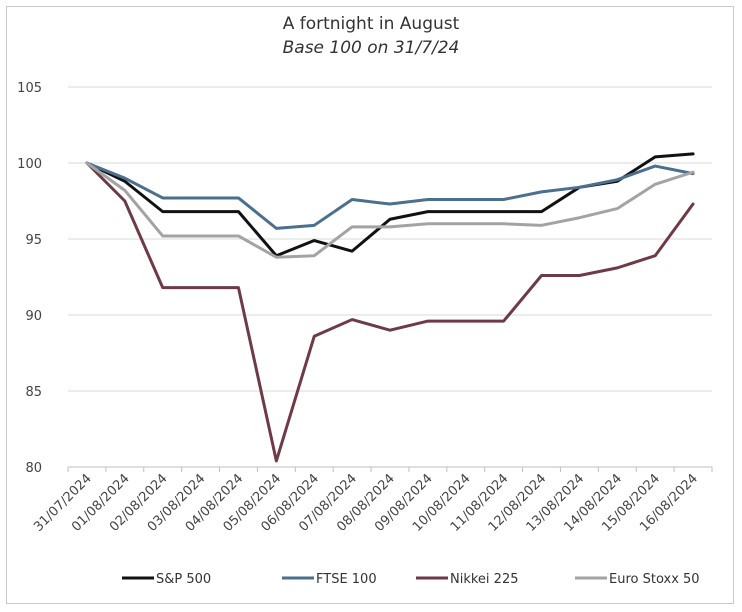  What do you see at coordinates (33, 240) in the screenshot?
I see `y-tick-label: 95` at bounding box center [33, 240].